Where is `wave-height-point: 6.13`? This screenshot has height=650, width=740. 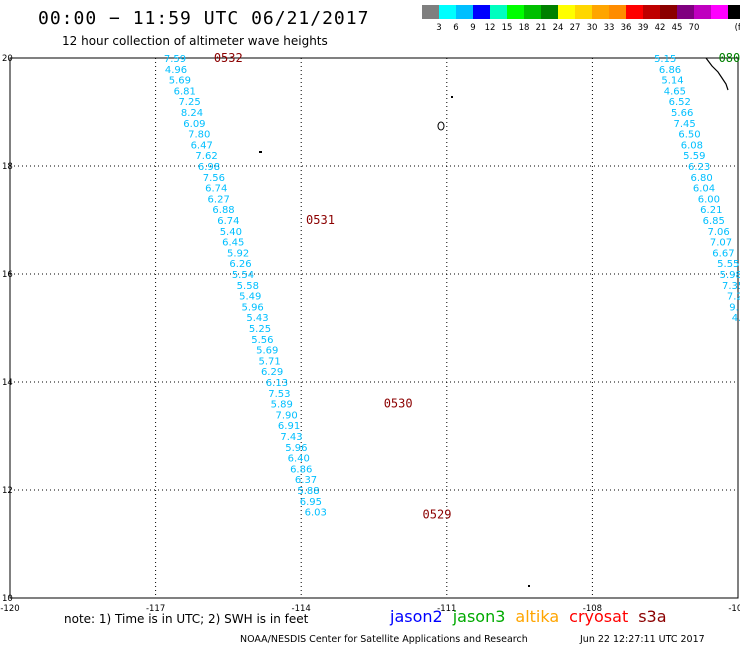 wave-height-point: 6.13 is located at coordinates (277, 383).